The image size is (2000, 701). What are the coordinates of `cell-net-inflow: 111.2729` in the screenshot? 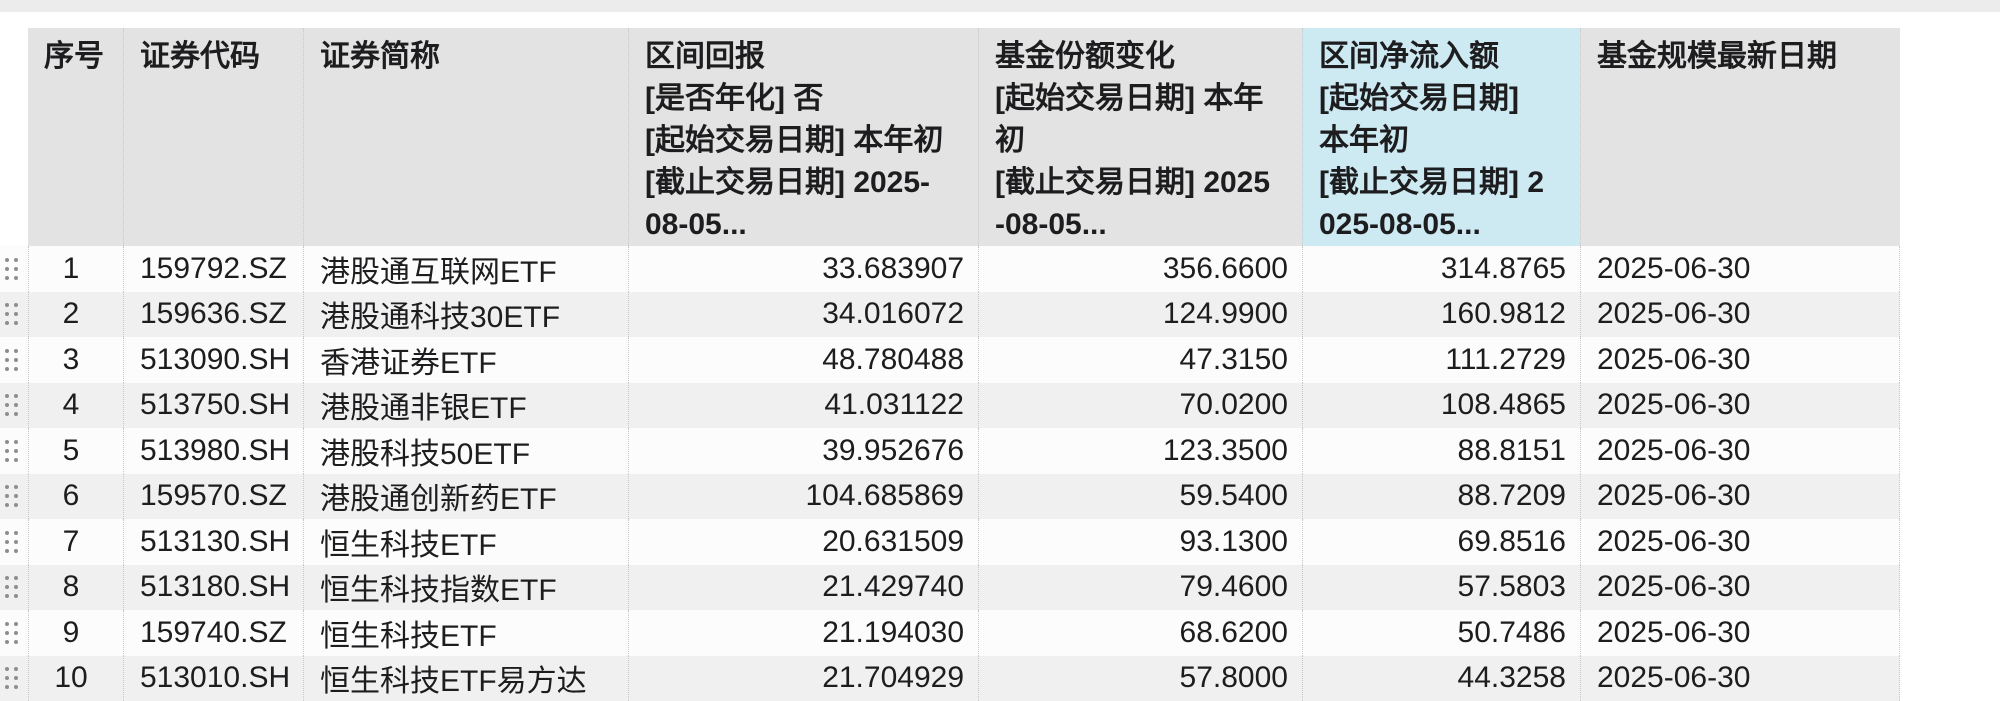 It's located at (1441, 360).